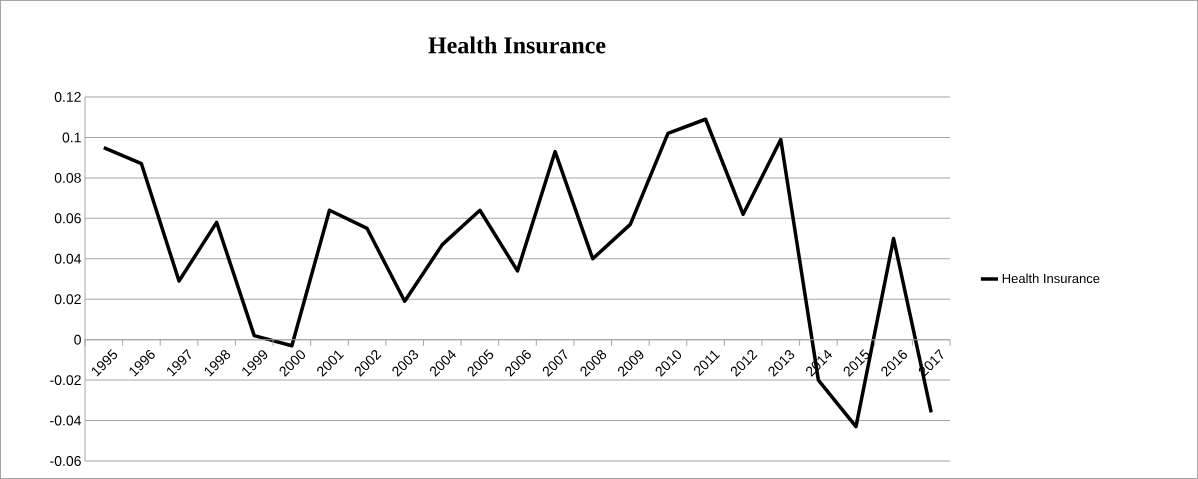  What do you see at coordinates (67, 299) in the screenshot?
I see `y-tick-label: 0.02` at bounding box center [67, 299].